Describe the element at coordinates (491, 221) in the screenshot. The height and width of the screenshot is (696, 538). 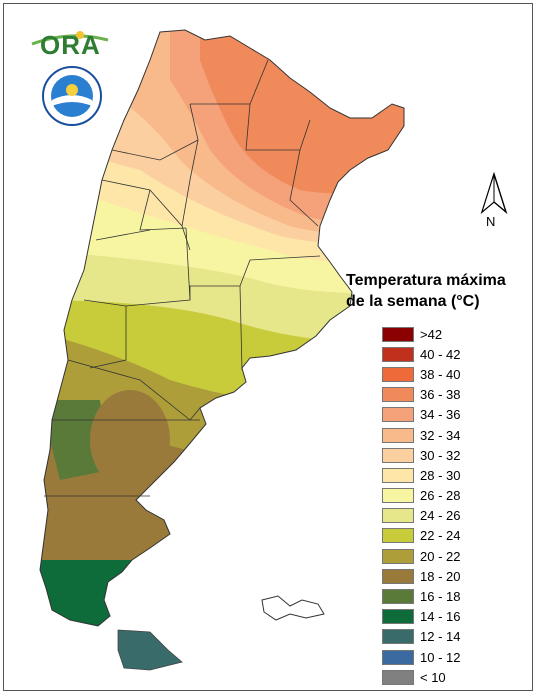
I see `north-label: N` at that location.